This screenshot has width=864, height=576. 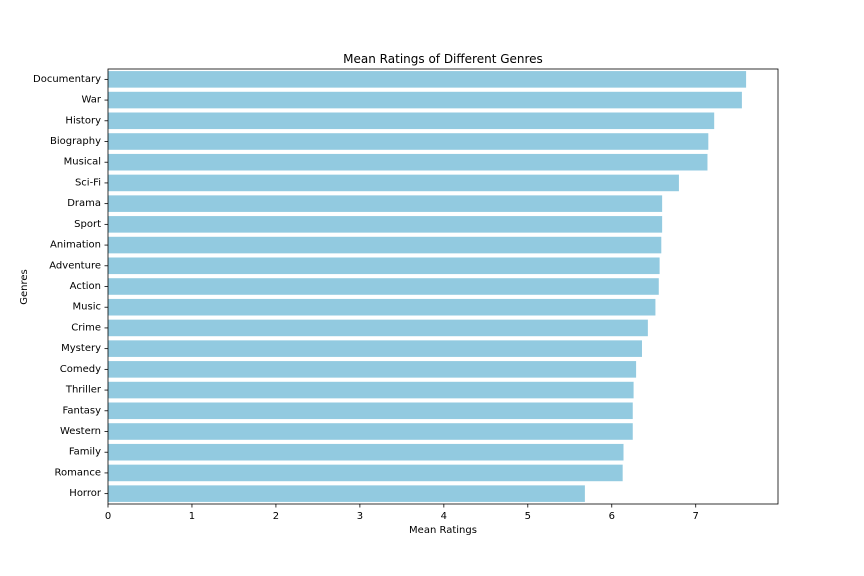 What do you see at coordinates (427, 79) in the screenshot?
I see `bar-documentary` at bounding box center [427, 79].